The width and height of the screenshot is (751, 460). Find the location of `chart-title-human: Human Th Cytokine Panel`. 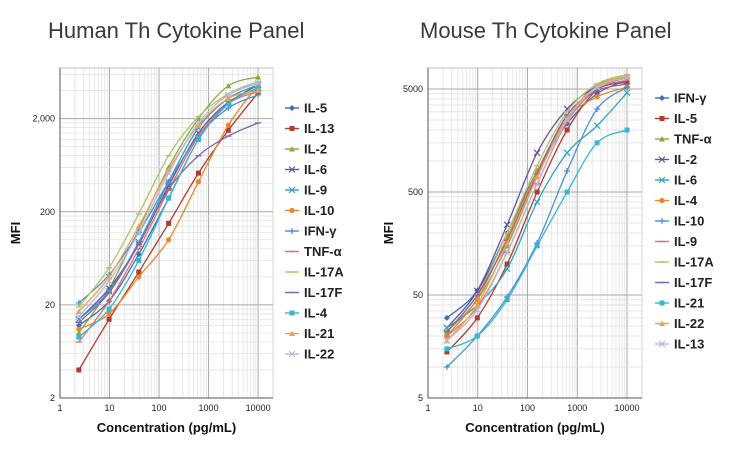

chart-title-human: Human Th Cytokine Panel is located at coordinates (176, 30).